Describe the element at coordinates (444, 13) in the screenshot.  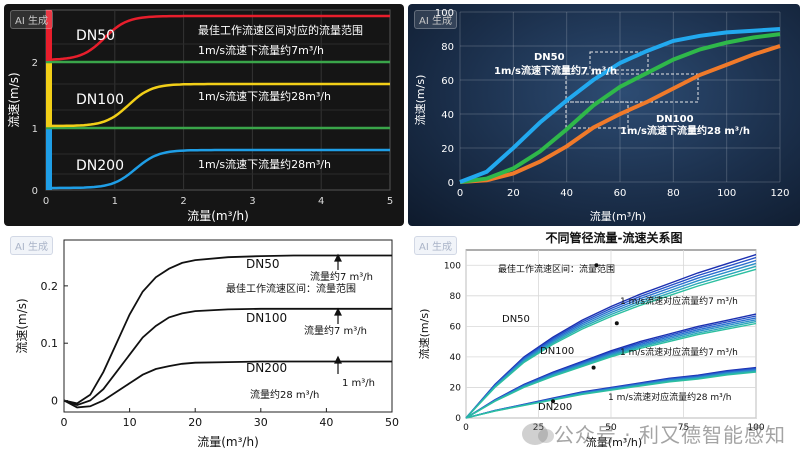
I see `chart-2-ytick-label: 100` at that location.